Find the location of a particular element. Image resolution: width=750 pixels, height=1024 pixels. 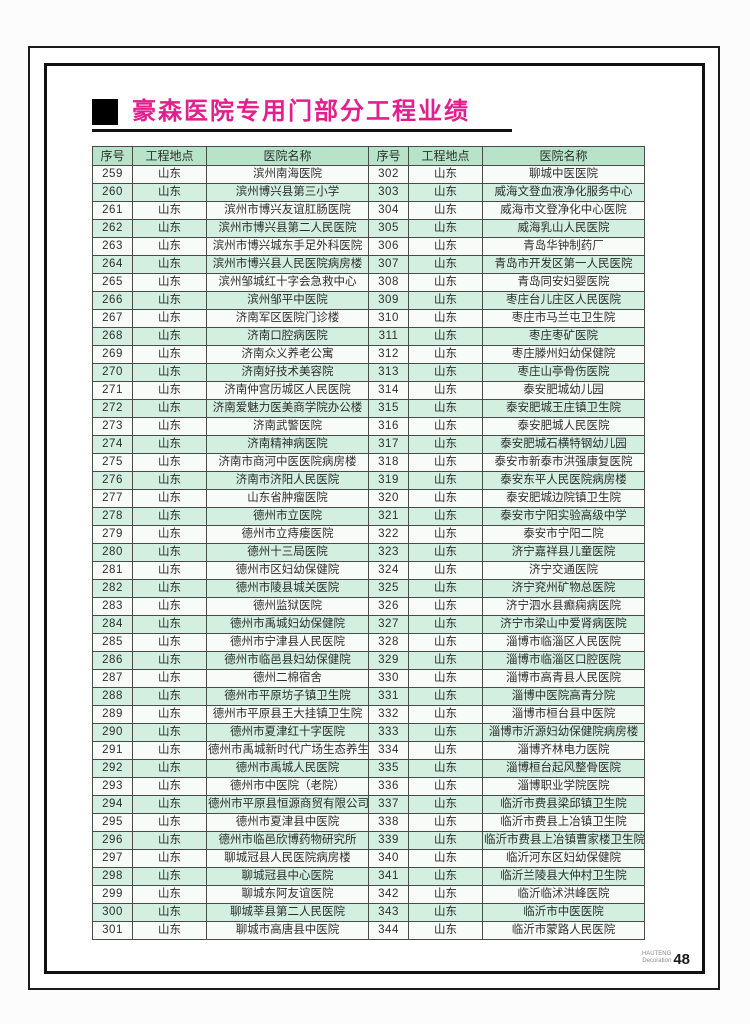

cell-hospital: 临沂市蒙路人民医院 is located at coordinates (563, 931).